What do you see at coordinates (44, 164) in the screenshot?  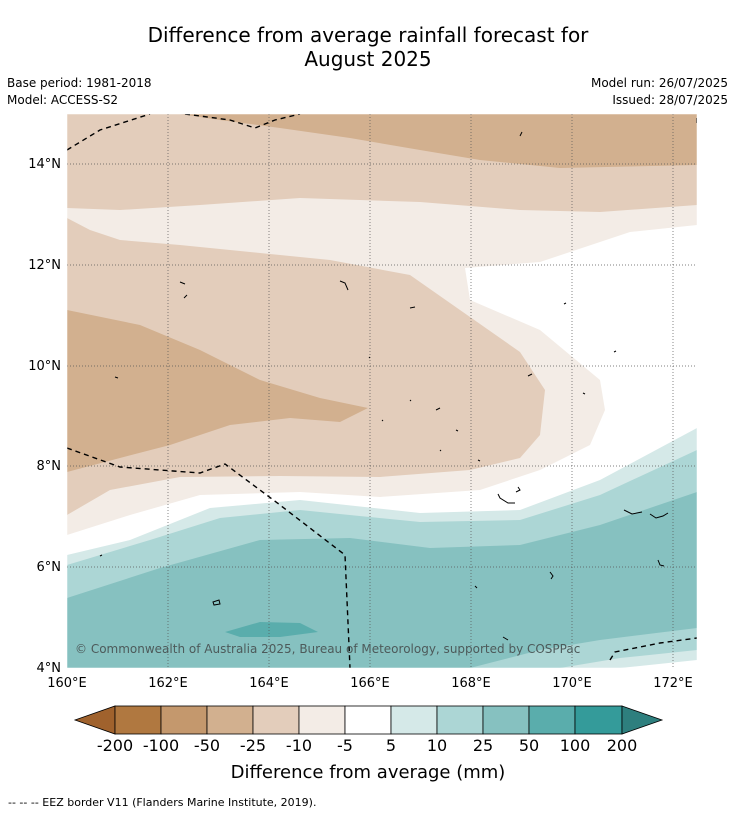 I see `lat-tick-14n: 14°N` at bounding box center [44, 164].